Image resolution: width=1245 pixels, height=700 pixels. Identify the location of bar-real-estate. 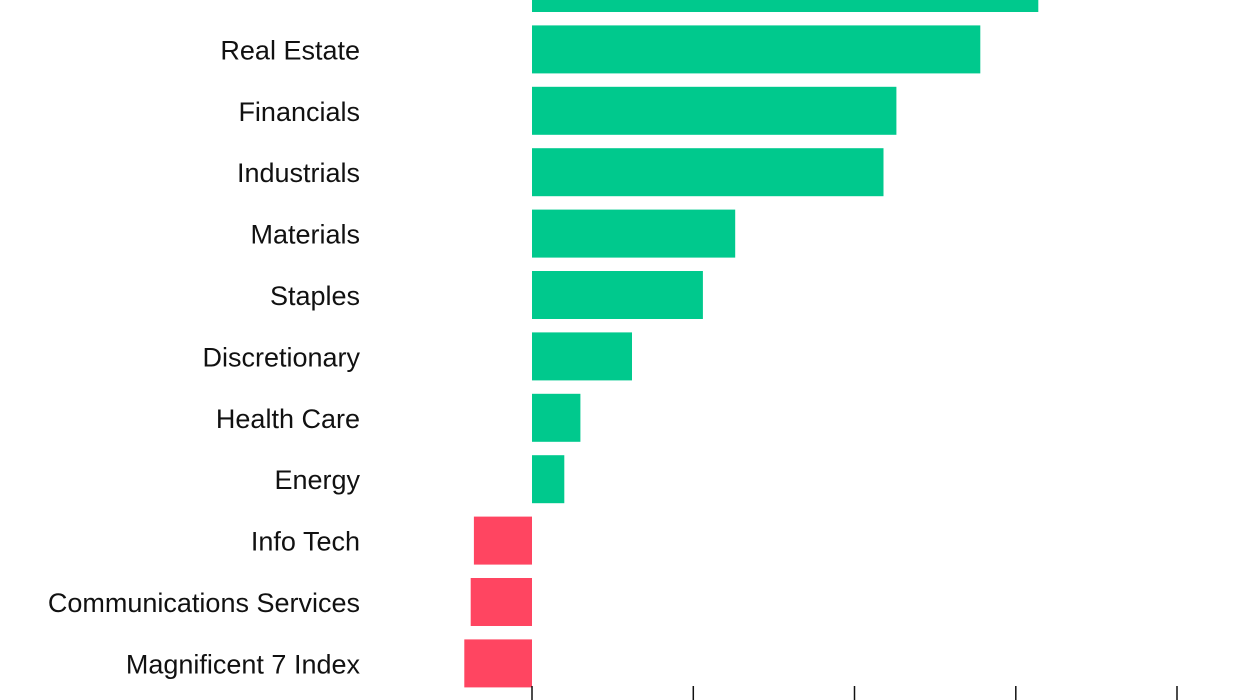
(756, 49).